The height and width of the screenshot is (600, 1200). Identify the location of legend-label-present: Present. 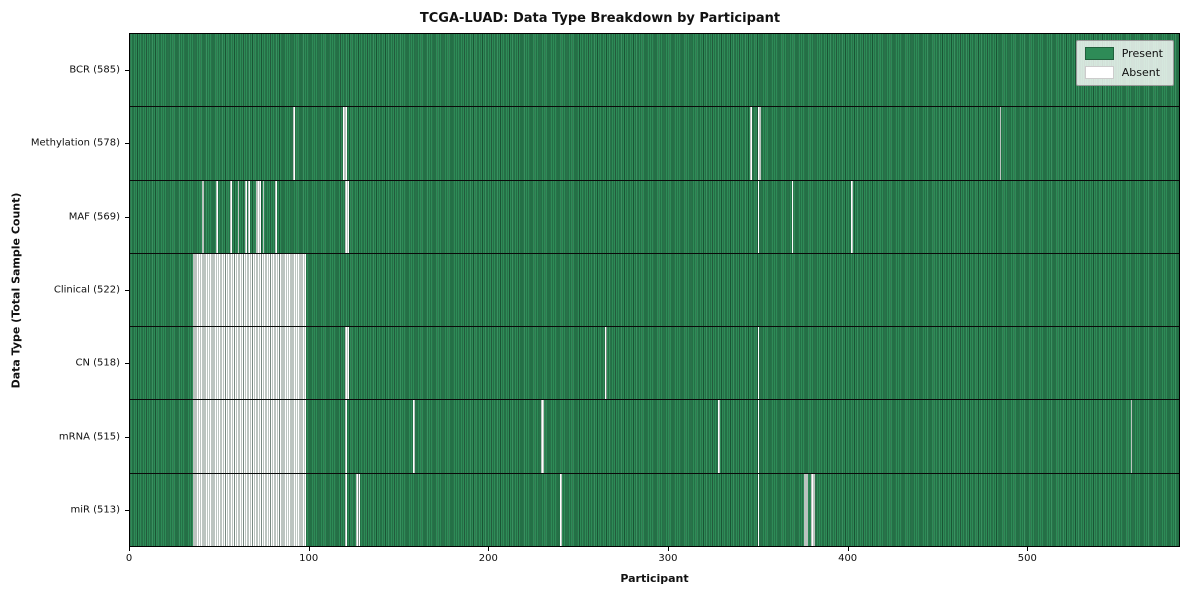
(1142, 53).